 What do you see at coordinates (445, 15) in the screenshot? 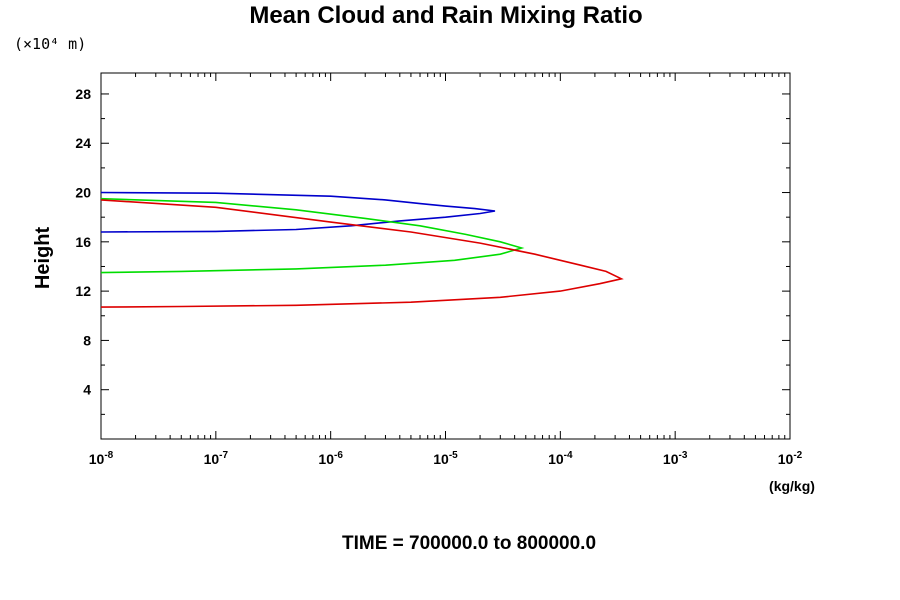
I see `chart-title: Mean Cloud and Rain Mixing Ratio` at bounding box center [445, 15].